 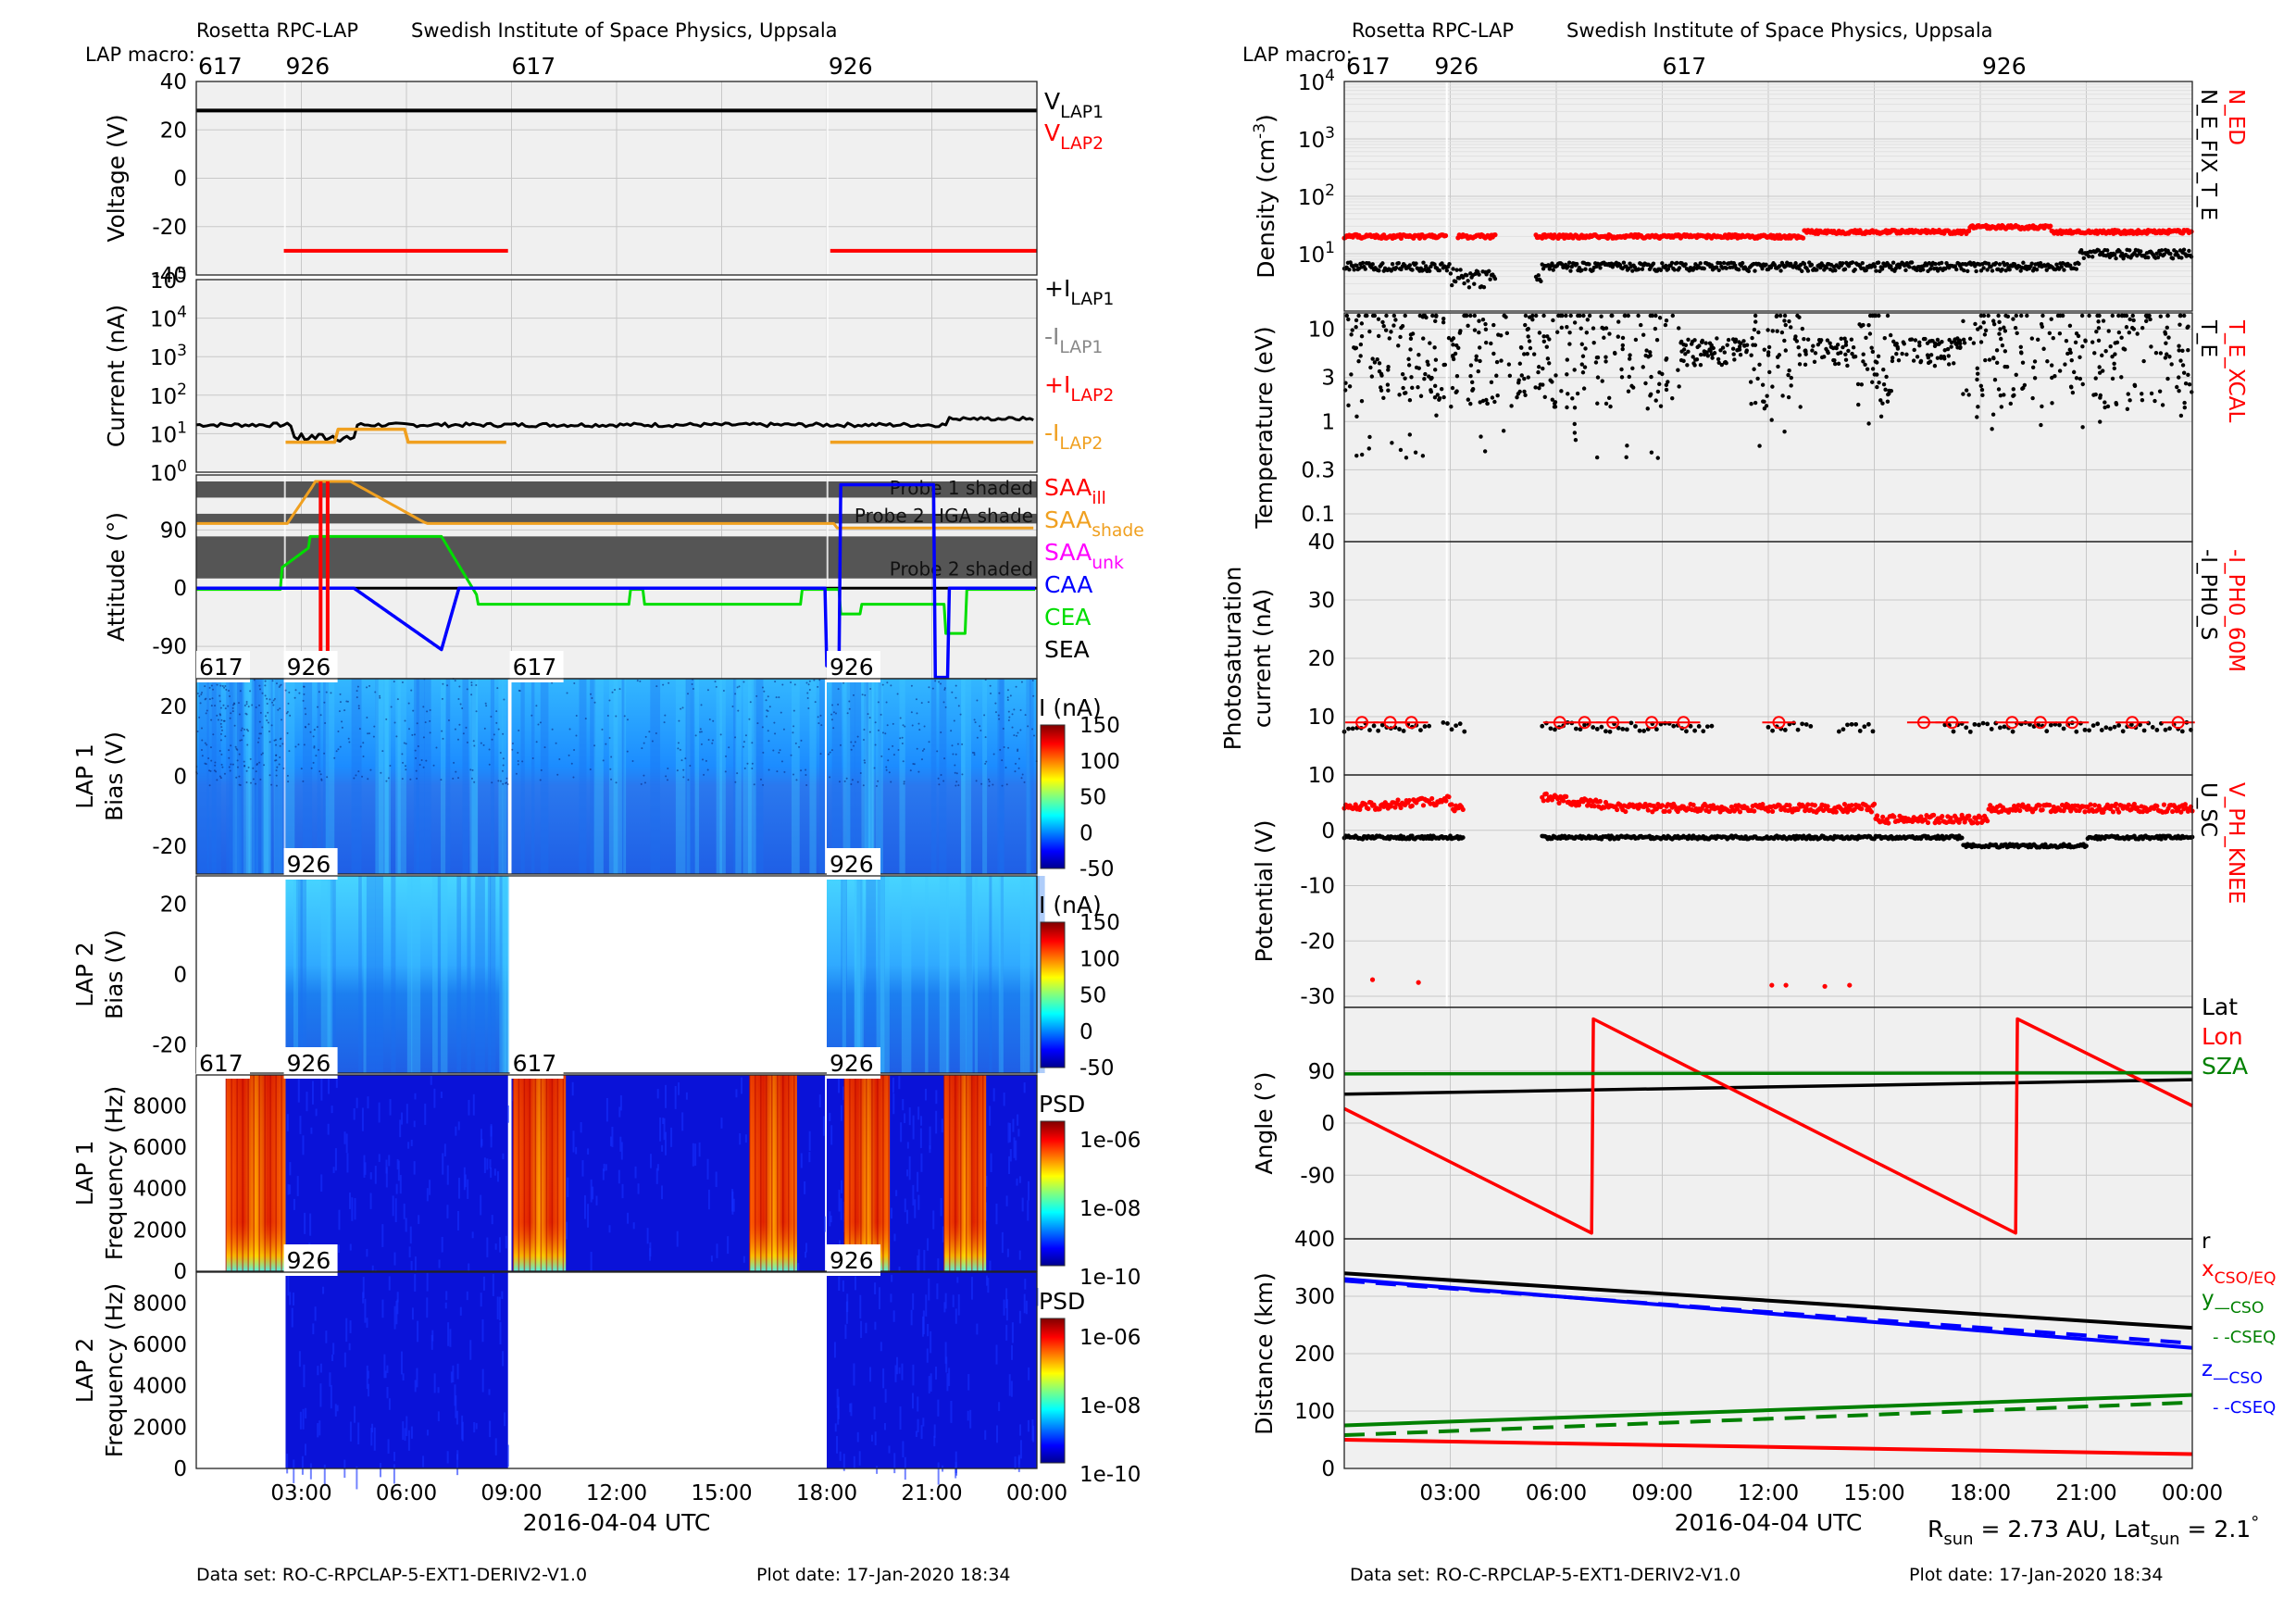 What do you see at coordinates (616, 584) in the screenshot?
I see `series-CEA` at bounding box center [616, 584].